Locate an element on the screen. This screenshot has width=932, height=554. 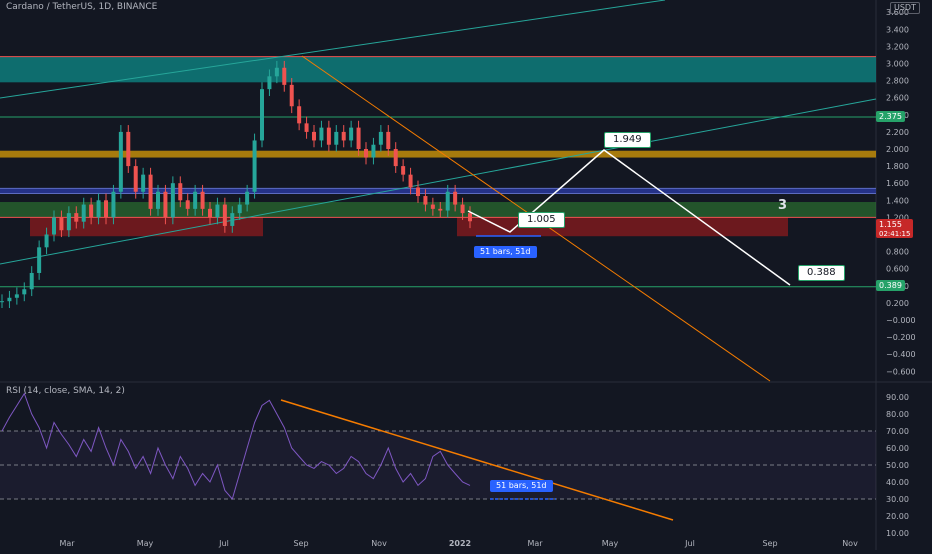
time-tick-label: May is located at coordinates (610, 543).